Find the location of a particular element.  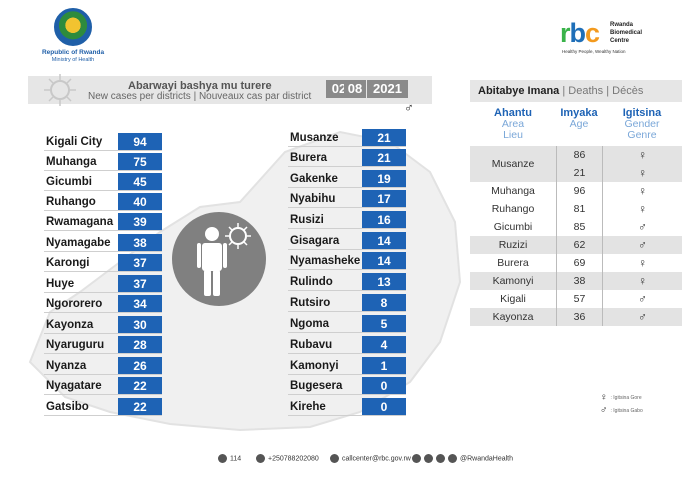

district-row: Kamonyi 1 is located at coordinates (205, 366).